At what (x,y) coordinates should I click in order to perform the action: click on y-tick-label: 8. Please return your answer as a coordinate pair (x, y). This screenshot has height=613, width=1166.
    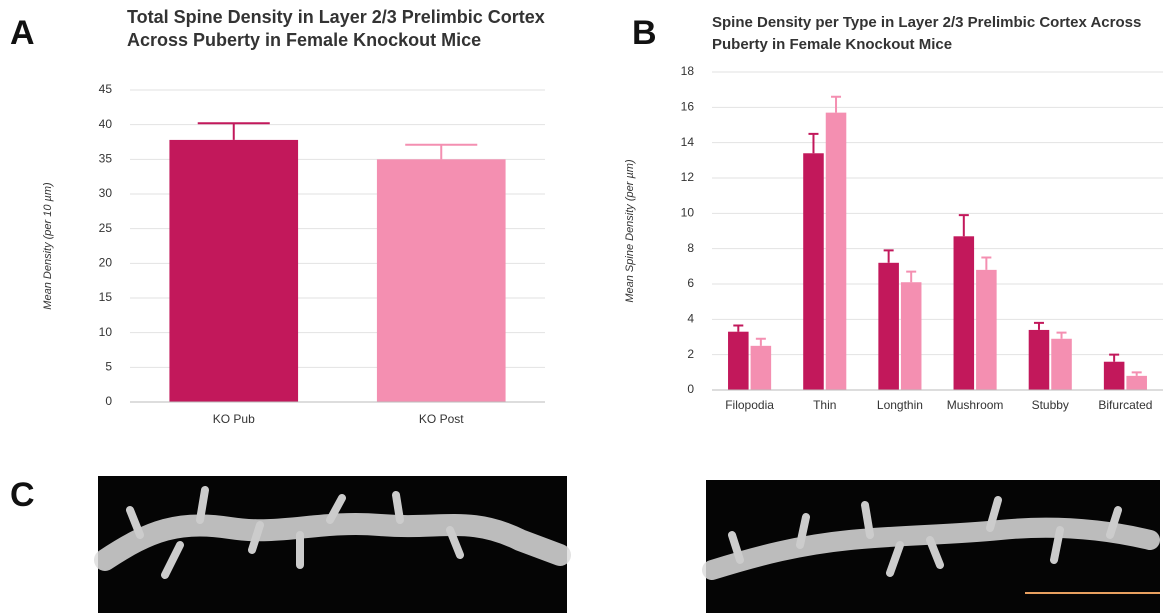
    Looking at the image, I should click on (690, 248).